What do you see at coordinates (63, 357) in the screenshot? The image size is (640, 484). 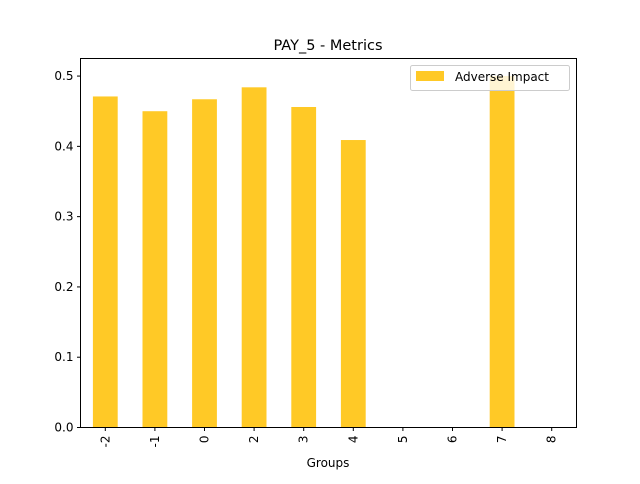 I see `y-tick-label: 0.1` at bounding box center [63, 357].